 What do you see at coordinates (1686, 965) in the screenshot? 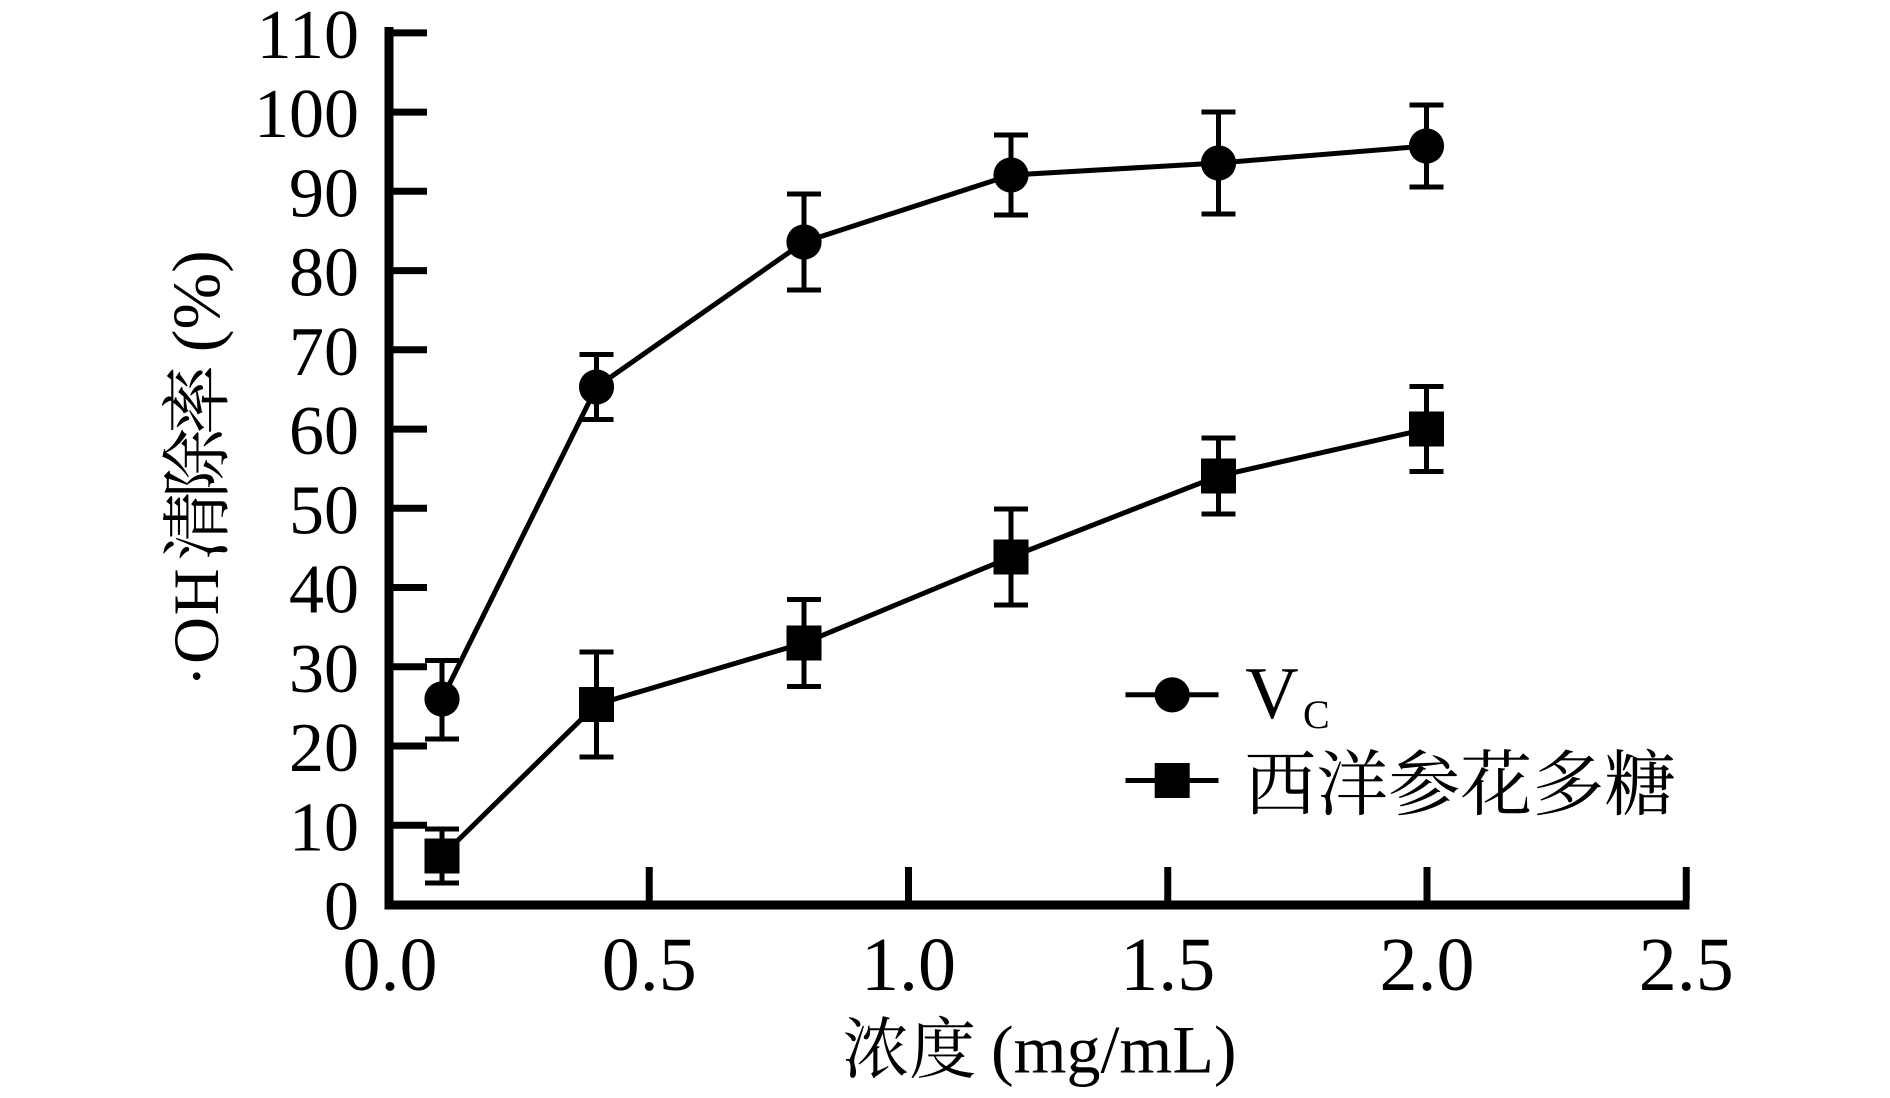
I see `svg-text: 2.5` at bounding box center [1686, 965].